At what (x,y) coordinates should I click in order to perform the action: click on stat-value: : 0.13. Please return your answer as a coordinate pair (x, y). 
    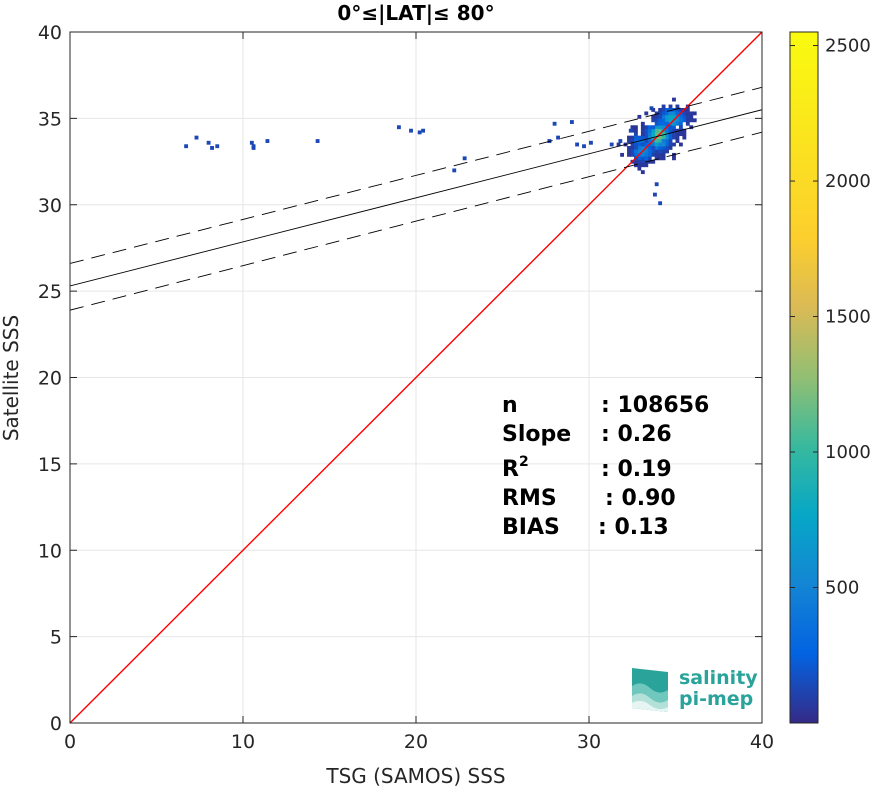
    Looking at the image, I should click on (633, 527).